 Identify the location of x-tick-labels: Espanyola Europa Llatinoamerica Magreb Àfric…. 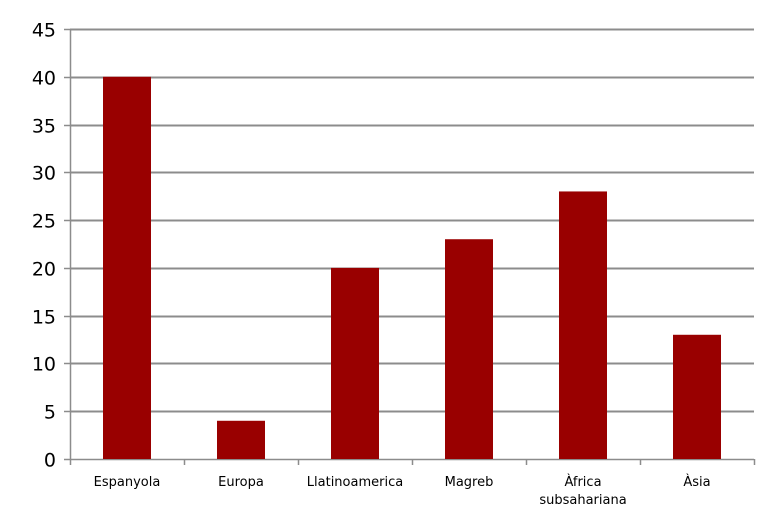
(402, 491).